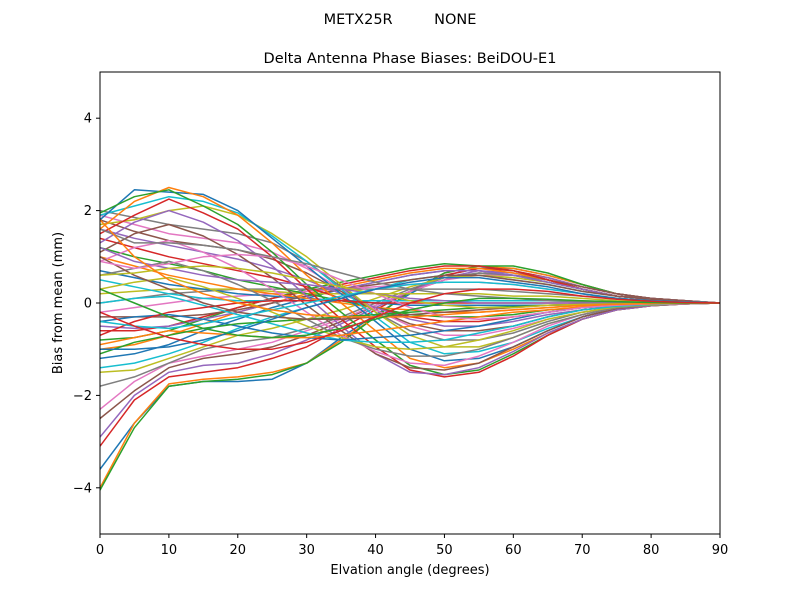  I want to click on x-tick-label: 50, so click(444, 550).